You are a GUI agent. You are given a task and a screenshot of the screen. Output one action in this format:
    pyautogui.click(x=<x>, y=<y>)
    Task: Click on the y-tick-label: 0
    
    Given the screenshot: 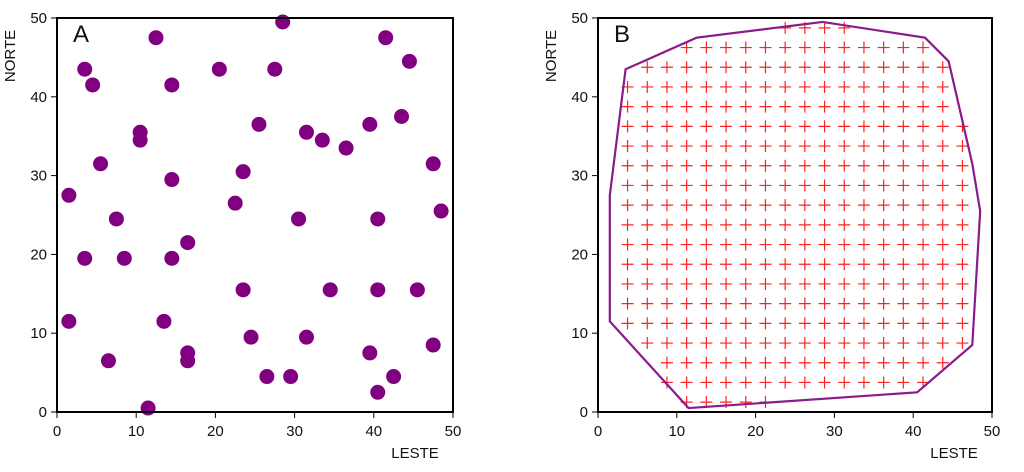 What is the action you would take?
    pyautogui.click(x=584, y=412)
    